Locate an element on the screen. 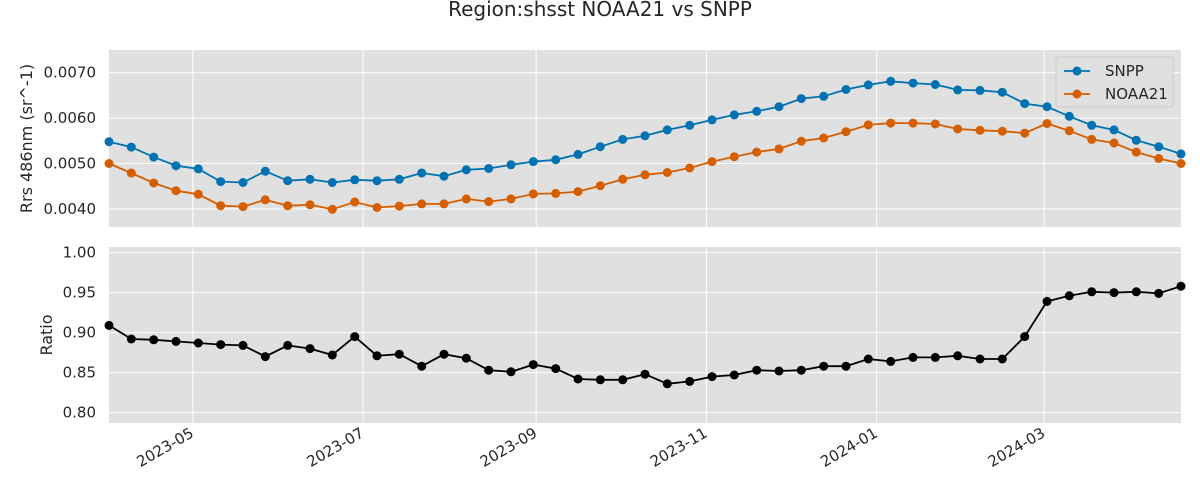  y-tick-label: 1.00 is located at coordinates (79, 253).